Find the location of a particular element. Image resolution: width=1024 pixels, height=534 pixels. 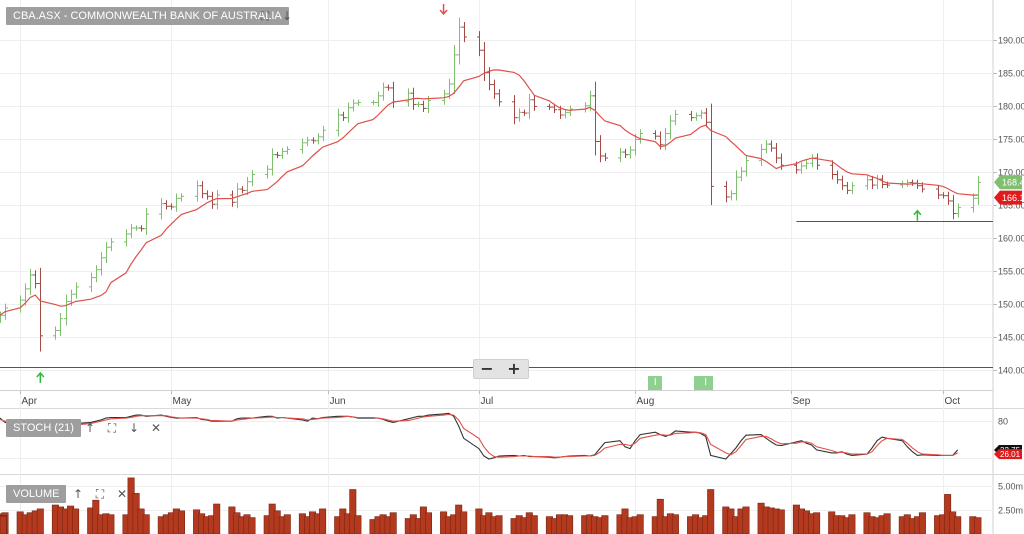

moving-average-tag-text: 166.10 is located at coordinates (1013, 198).